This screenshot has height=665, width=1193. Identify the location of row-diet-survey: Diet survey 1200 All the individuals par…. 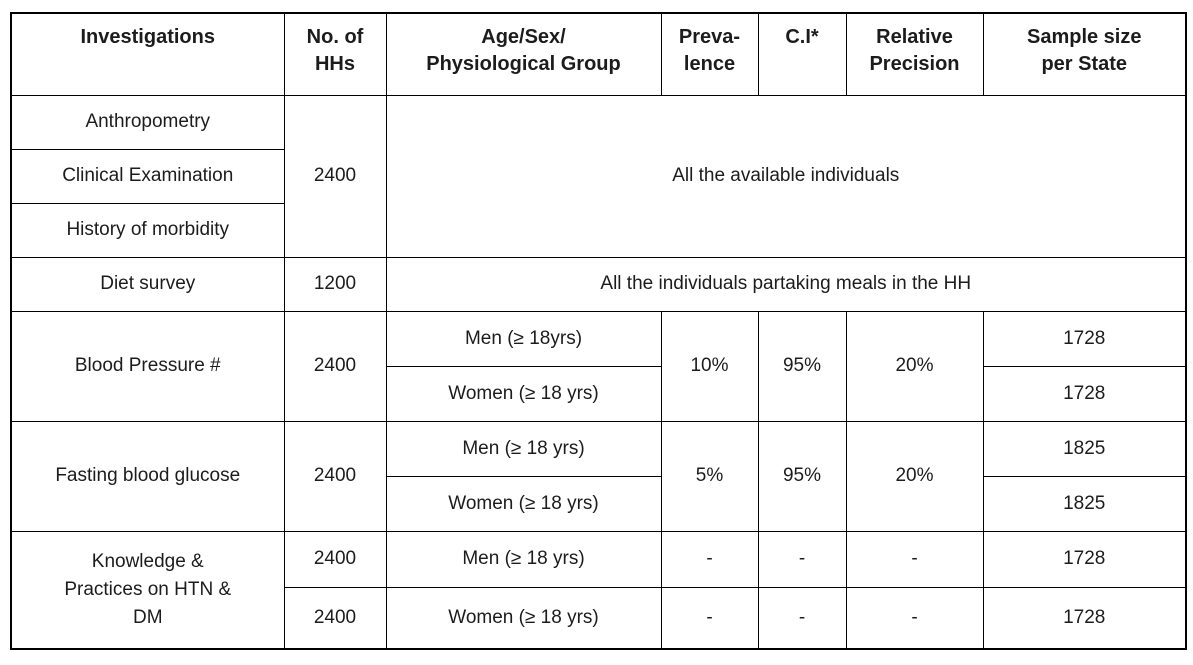
(598, 284).